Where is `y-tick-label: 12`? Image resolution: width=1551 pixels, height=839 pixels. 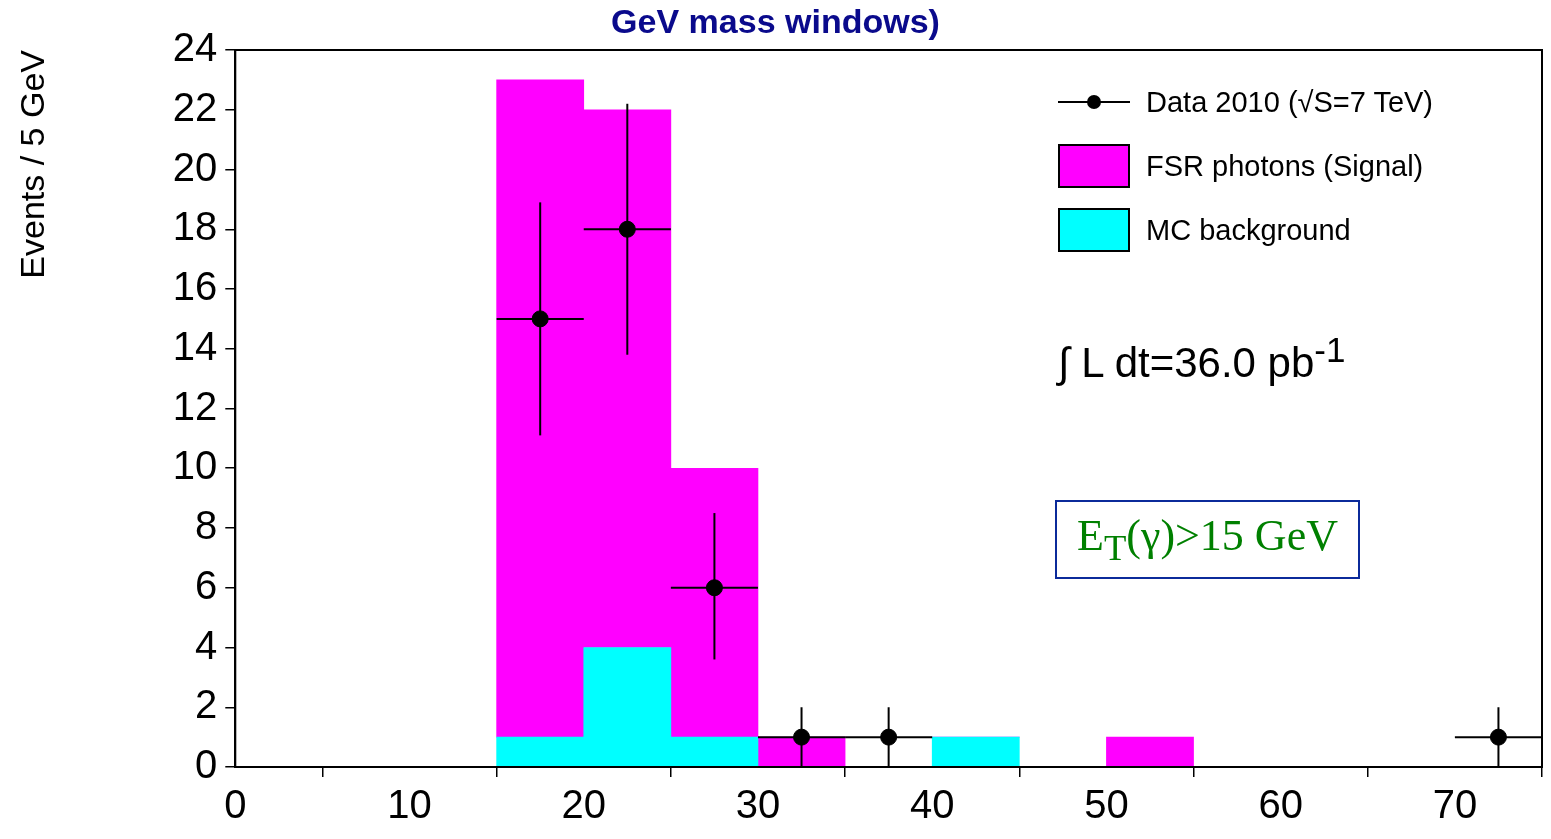 y-tick-label: 12 is located at coordinates (195, 405).